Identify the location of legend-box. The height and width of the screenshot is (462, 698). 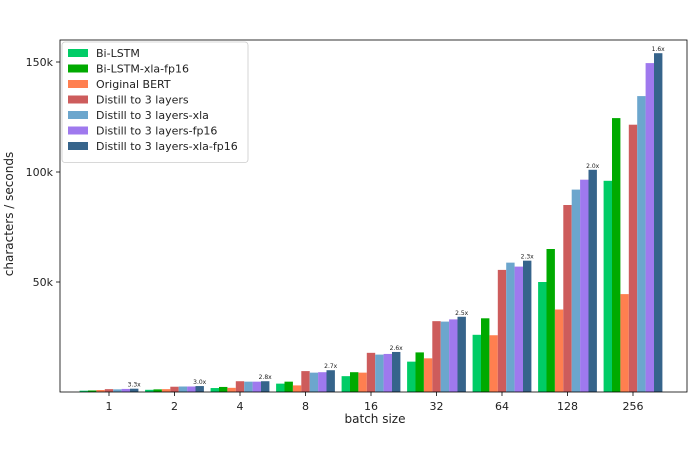
(155, 102).